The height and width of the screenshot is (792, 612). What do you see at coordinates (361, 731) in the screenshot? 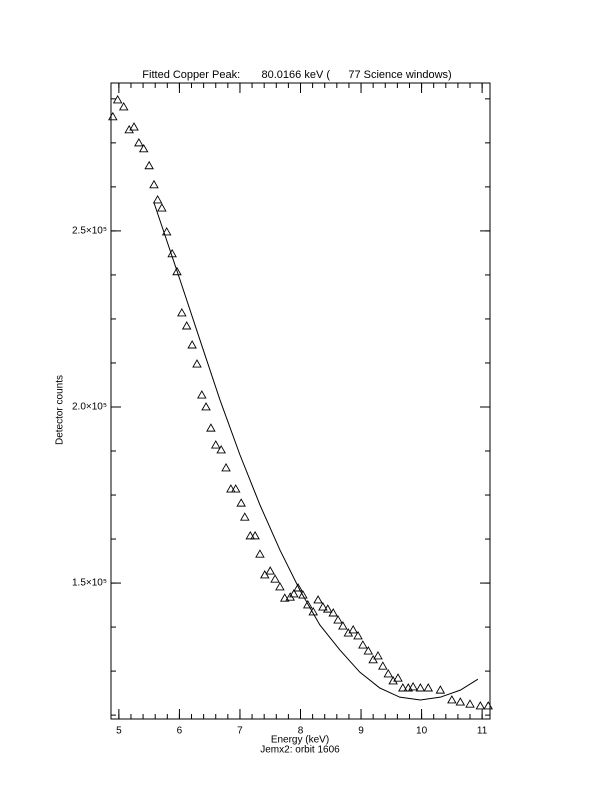
I see `x-tick-label: 9` at bounding box center [361, 731].